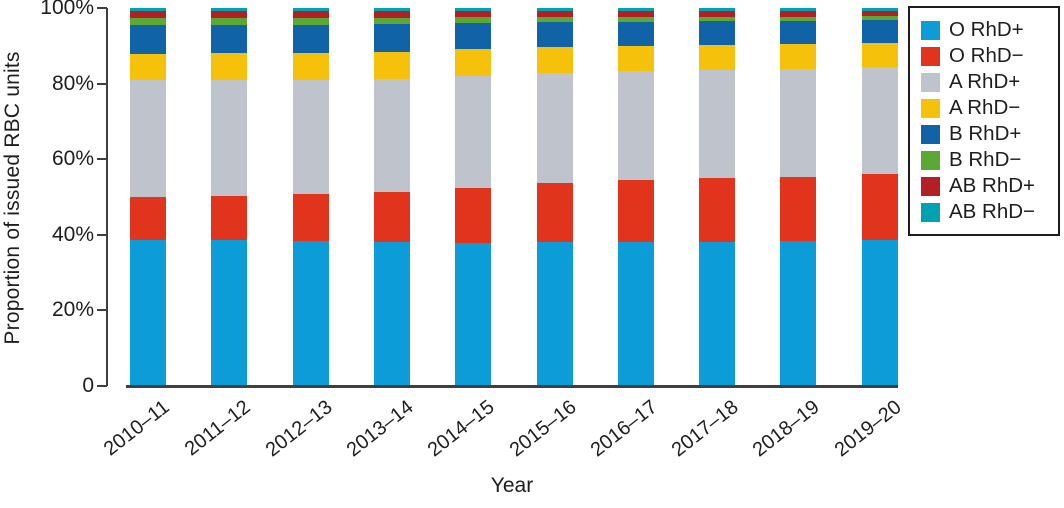  What do you see at coordinates (512, 485) in the screenshot?
I see `x-axis-title: Year` at bounding box center [512, 485].